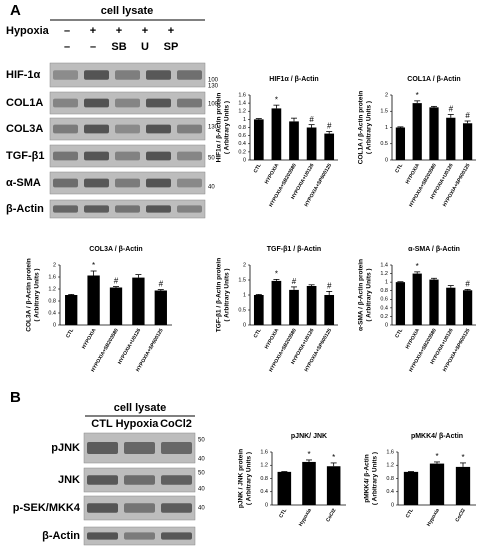 The width and height of the screenshot is (487, 550). I want to click on y-tick-label: 1.5, so click(384, 112).